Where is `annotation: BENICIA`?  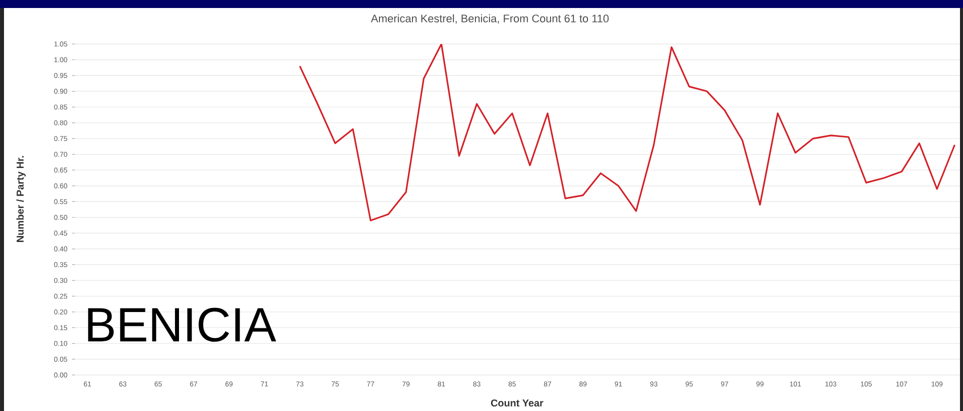
annotation: BENICIA is located at coordinates (182, 325).